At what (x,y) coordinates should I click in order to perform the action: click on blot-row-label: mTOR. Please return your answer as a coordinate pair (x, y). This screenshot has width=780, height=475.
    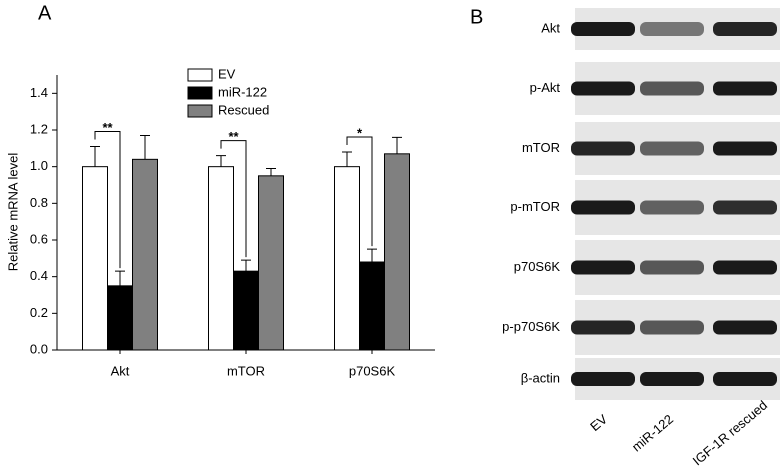
    Looking at the image, I should click on (541, 147).